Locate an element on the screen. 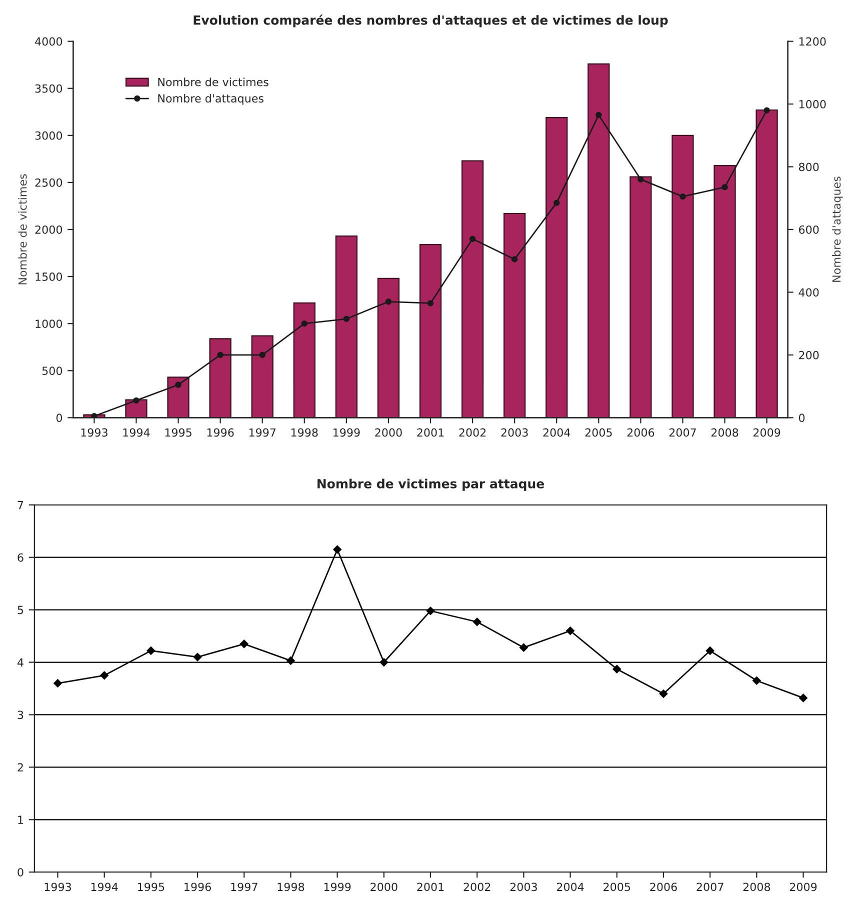 The height and width of the screenshot is (918, 861). y-tick-label: 6 is located at coordinates (21, 557).